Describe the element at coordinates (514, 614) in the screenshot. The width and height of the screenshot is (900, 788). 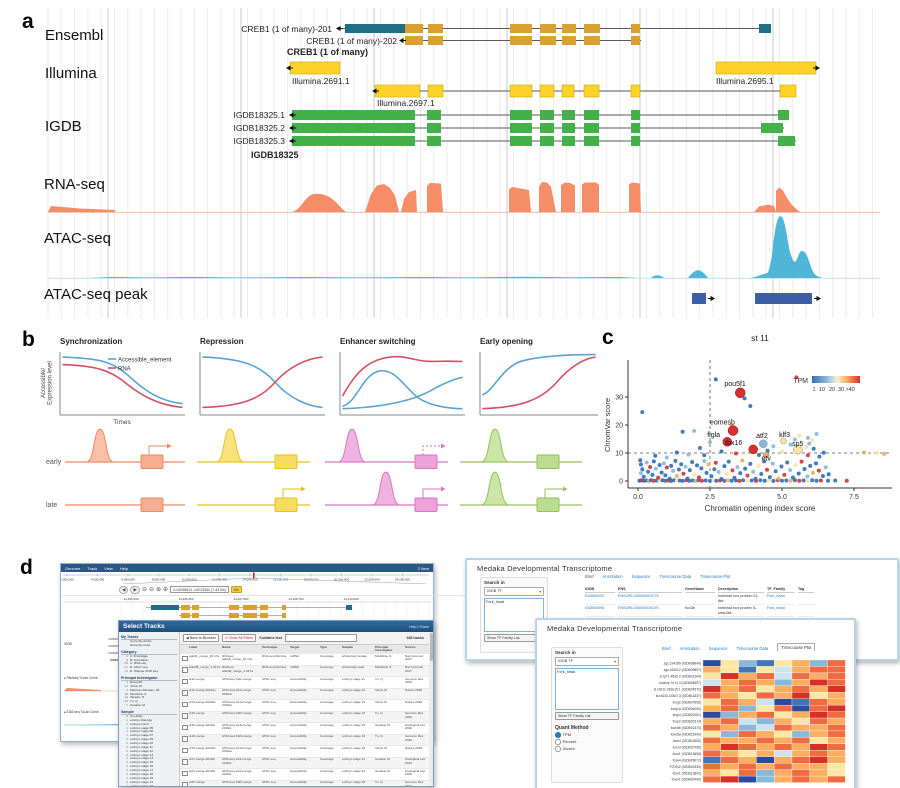
I see `search-textarea: Fork_head` at that location.